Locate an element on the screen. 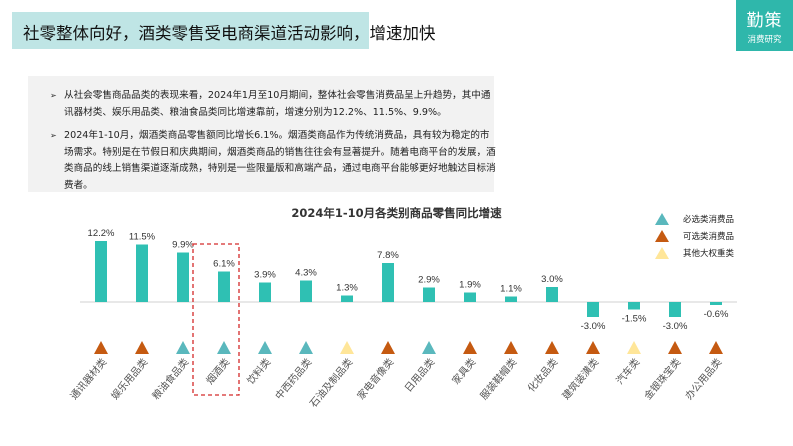  data-label: 1.1% is located at coordinates (511, 289).